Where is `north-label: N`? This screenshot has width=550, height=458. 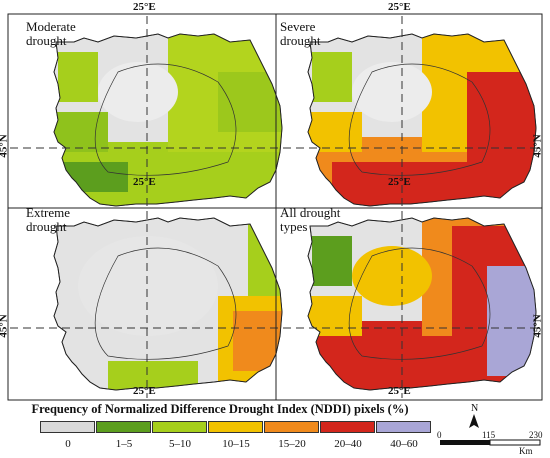
north-label: N is located at coordinates (475, 408).